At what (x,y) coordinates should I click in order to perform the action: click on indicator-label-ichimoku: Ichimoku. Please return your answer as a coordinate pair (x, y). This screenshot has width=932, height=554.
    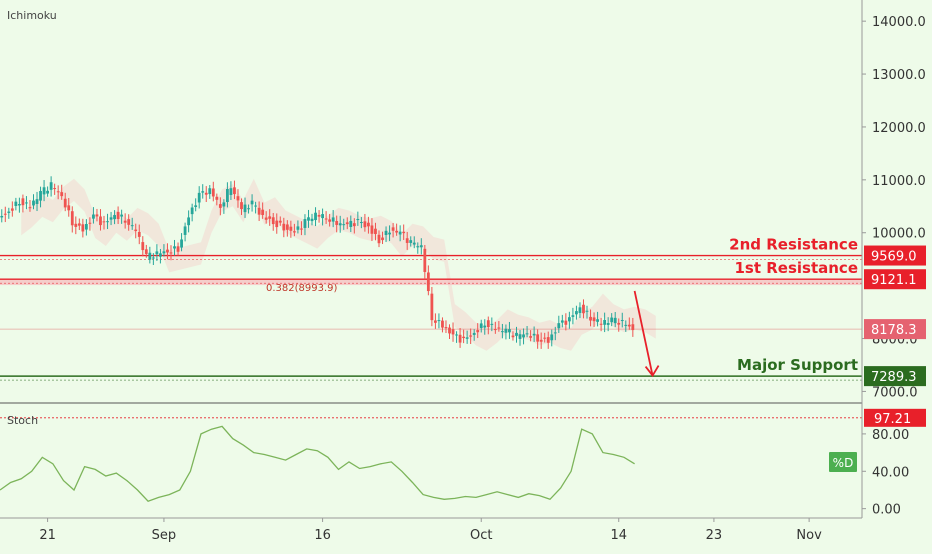
    Looking at the image, I should click on (32, 15).